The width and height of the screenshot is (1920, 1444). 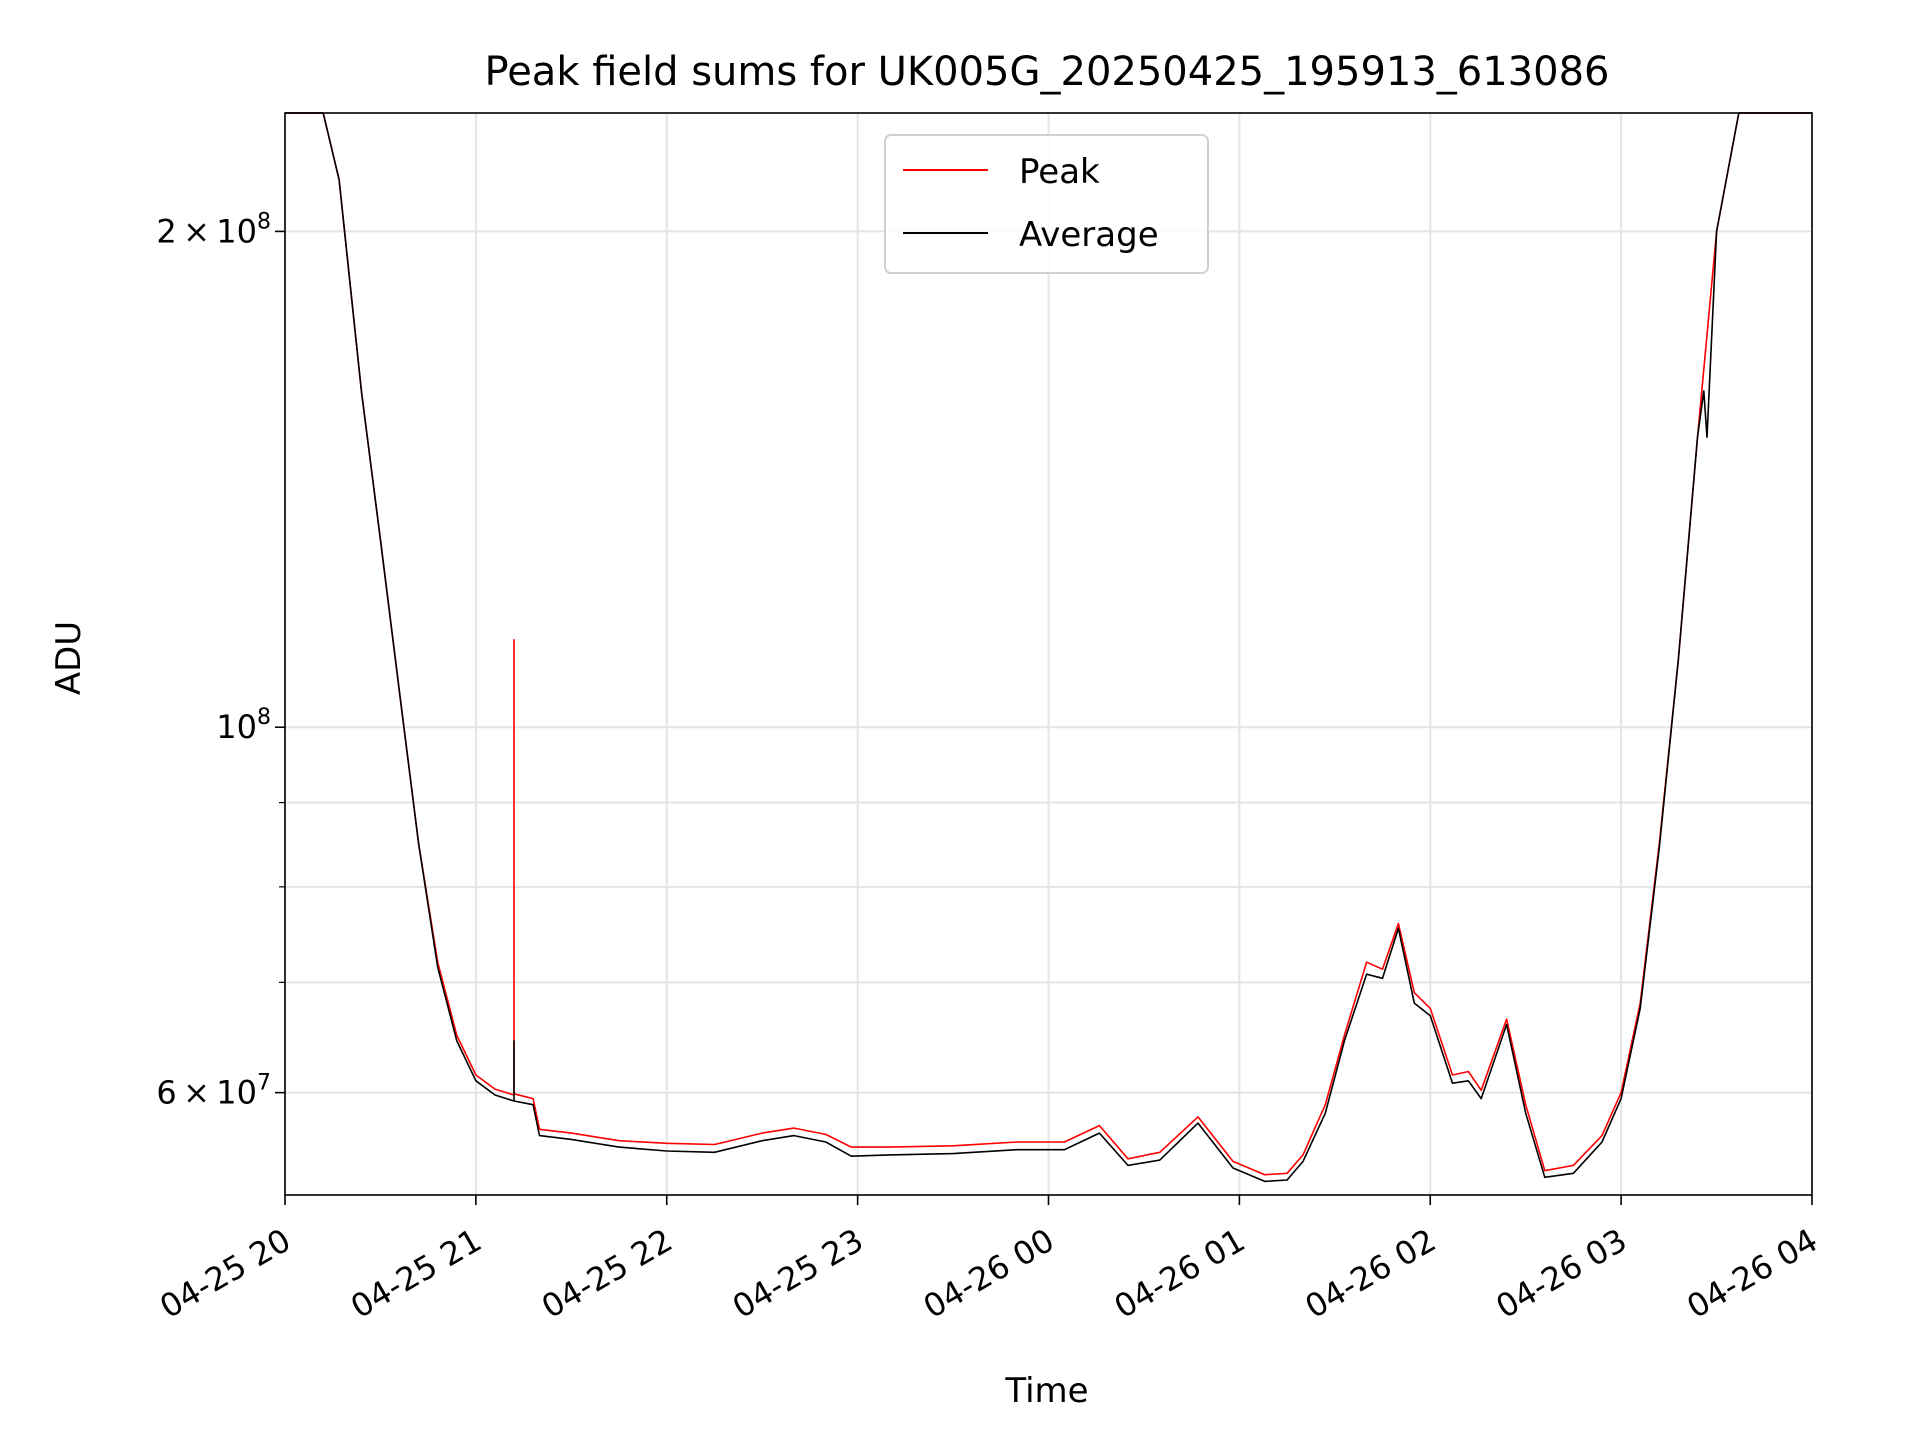 What do you see at coordinates (243, 725) in the screenshot?
I see `y-tick-label: 108` at bounding box center [243, 725].